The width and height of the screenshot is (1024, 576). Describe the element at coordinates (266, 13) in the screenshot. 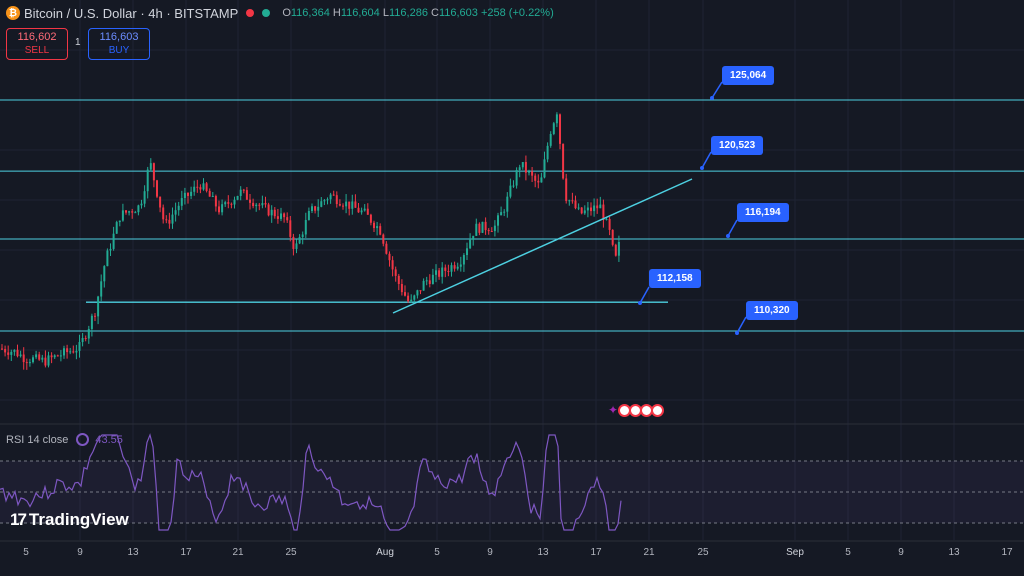

I see `market-status-icon` at that location.